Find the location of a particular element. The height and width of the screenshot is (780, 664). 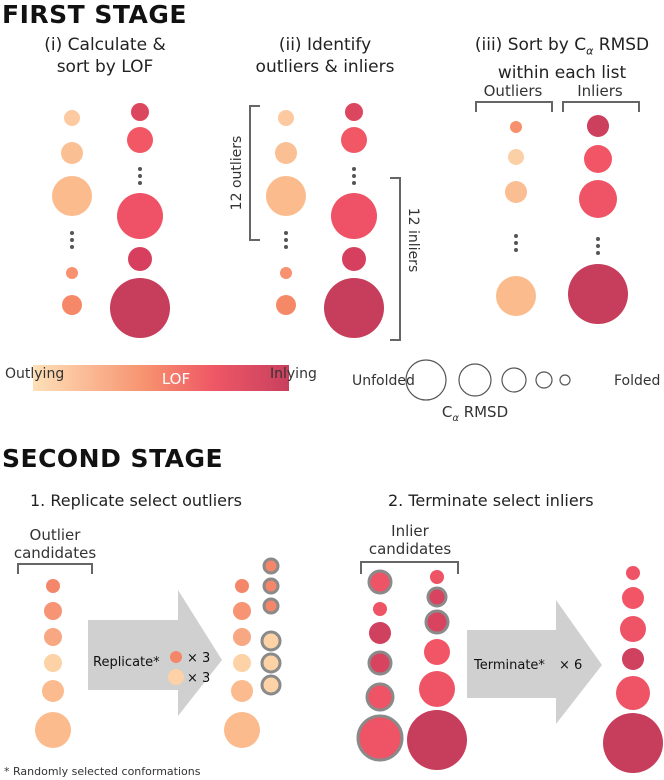

remaining-inliers-column is located at coordinates (633, 669).